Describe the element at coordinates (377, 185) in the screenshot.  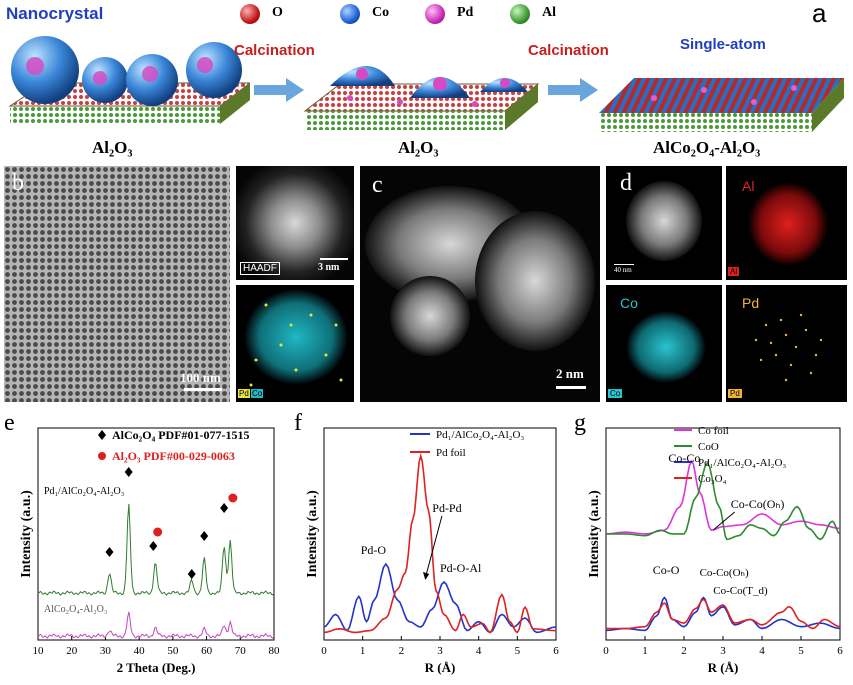
I see `panel-letter-c: c` at that location.